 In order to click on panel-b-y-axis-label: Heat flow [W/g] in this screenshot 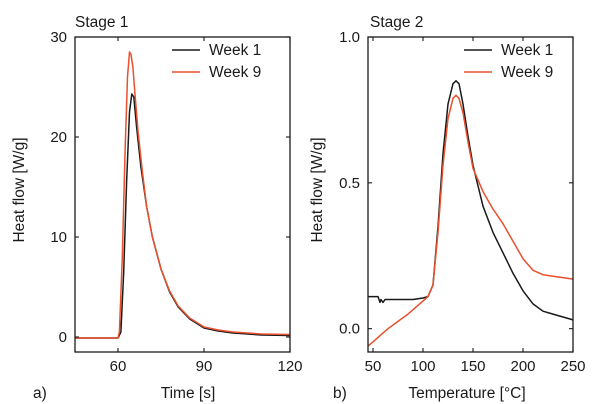, I will do `click(317, 189)`.